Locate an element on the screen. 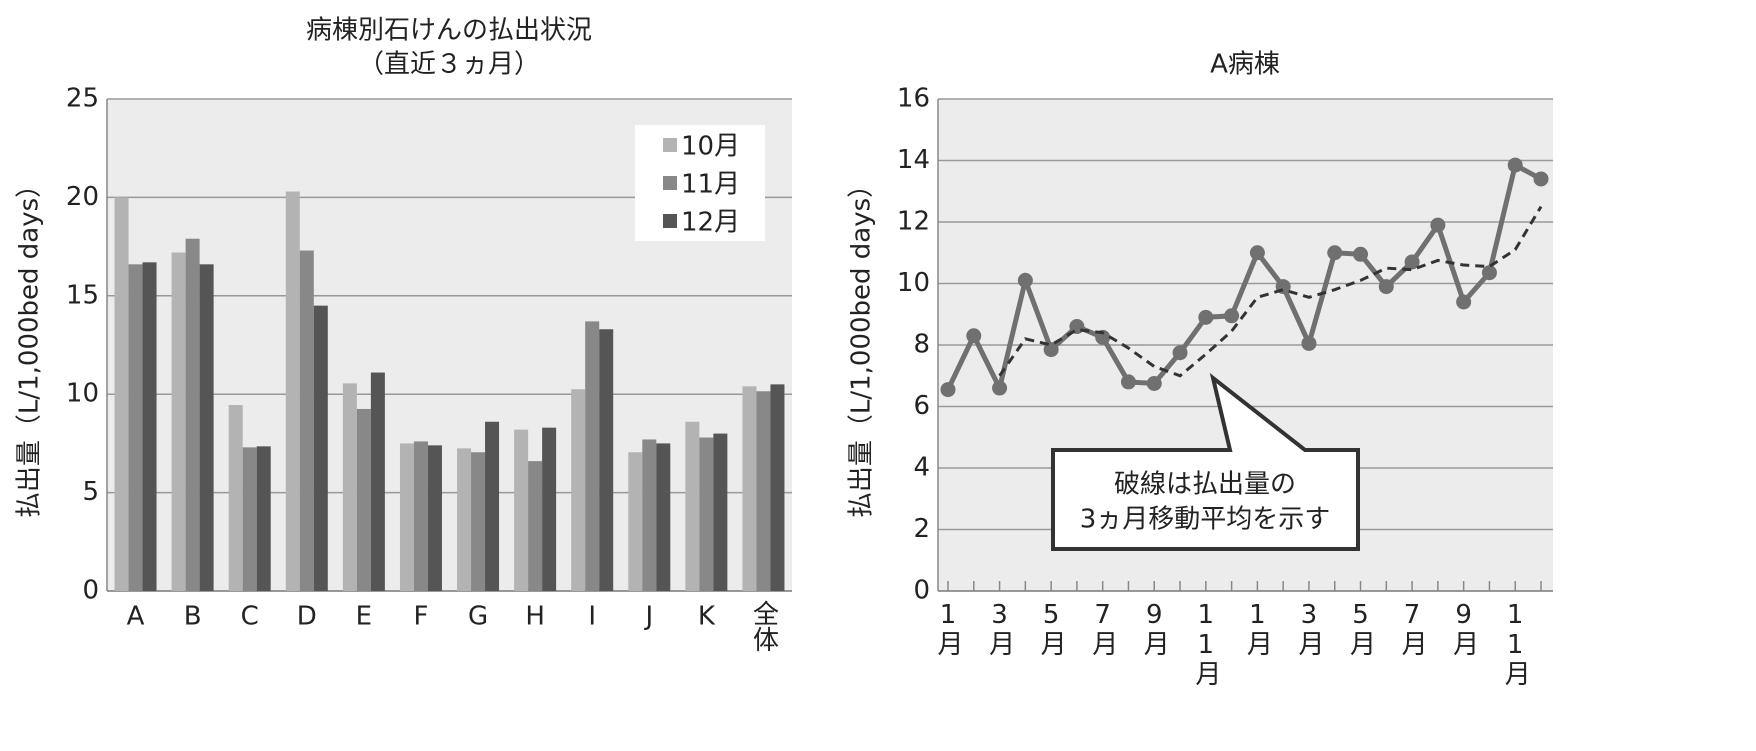 This screenshot has height=751, width=1756. y-tick-label: 4 is located at coordinates (921, 468).